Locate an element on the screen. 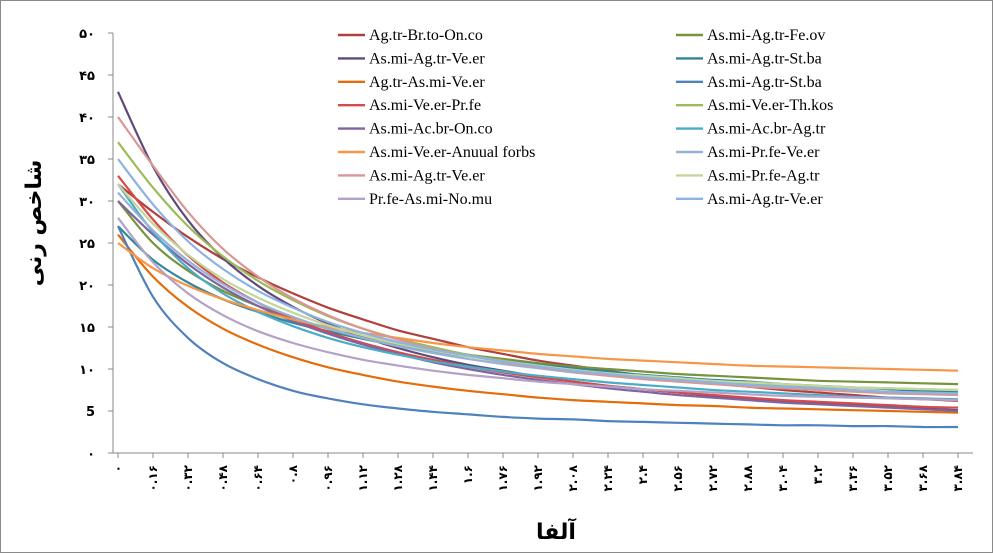 This screenshot has width=993, height=553. legend-label: Ag.tr-Br.to-On.co is located at coordinates (426, 35).